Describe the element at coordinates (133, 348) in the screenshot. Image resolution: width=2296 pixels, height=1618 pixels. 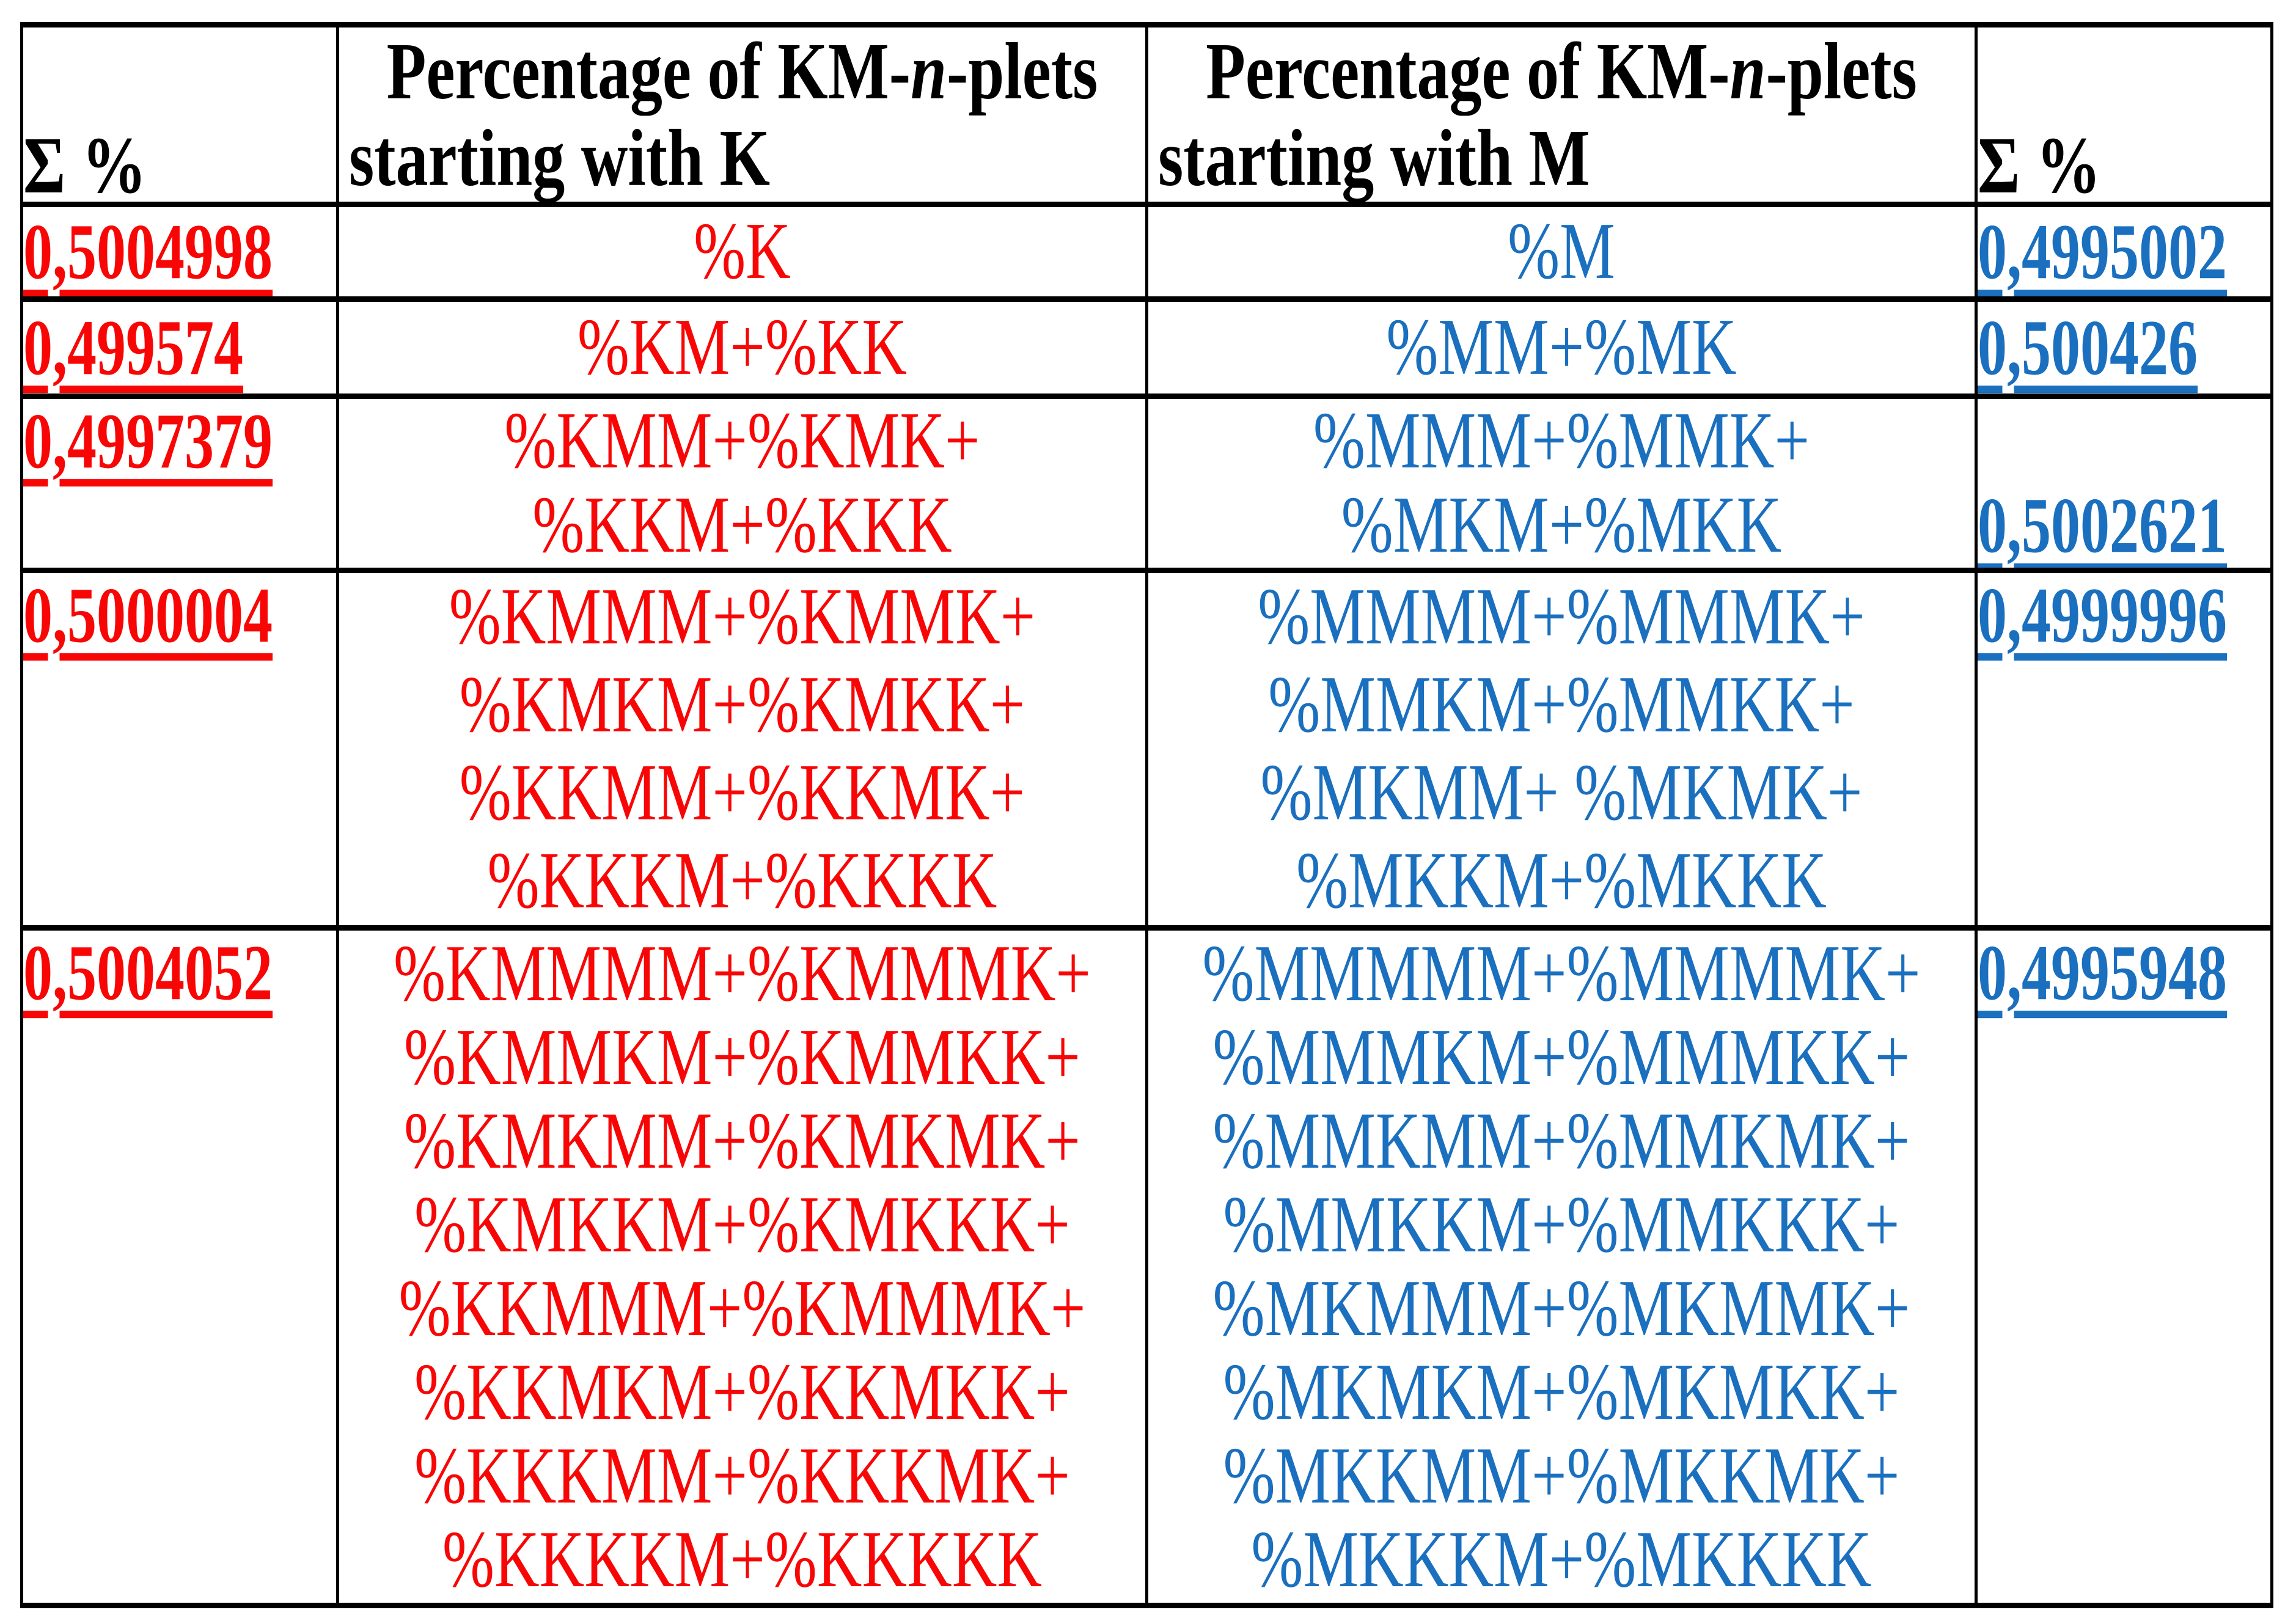
I see `sum-k-value-n2: 0,499574` at that location.